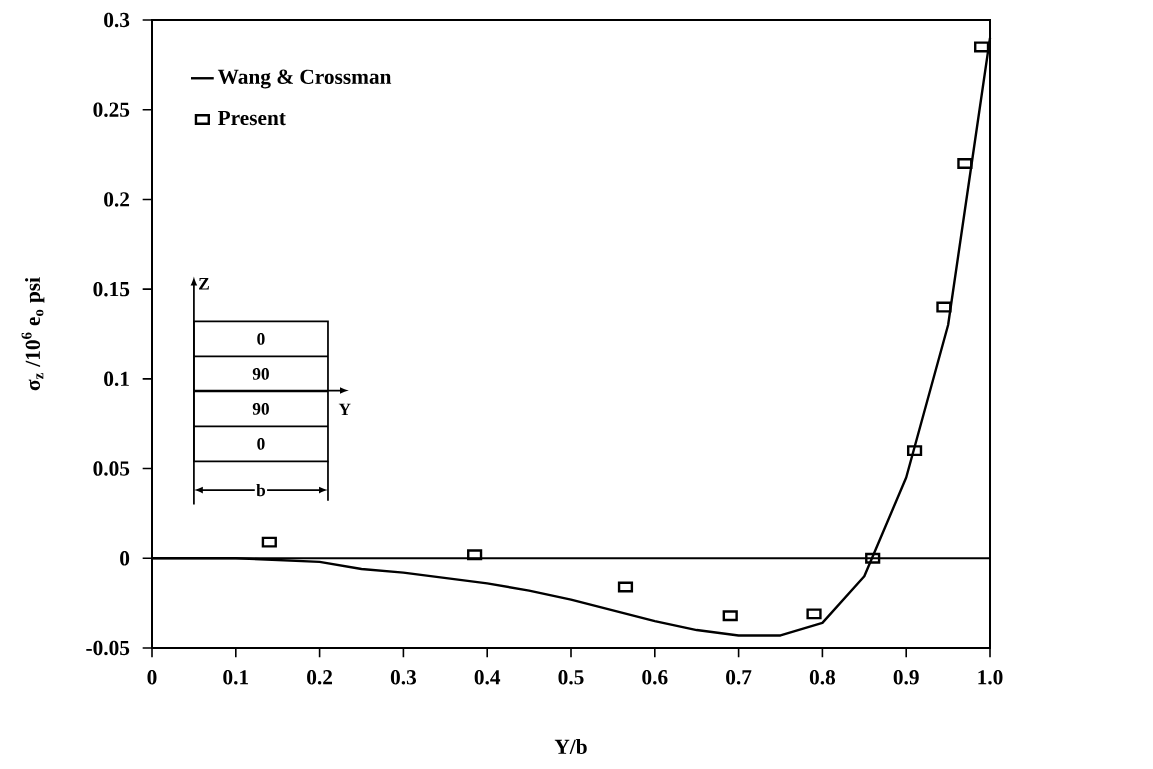 Image resolution: width=1153 pixels, height=769 pixels. What do you see at coordinates (116, 379) in the screenshot?
I see `y-tick-label: 0.1` at bounding box center [116, 379].